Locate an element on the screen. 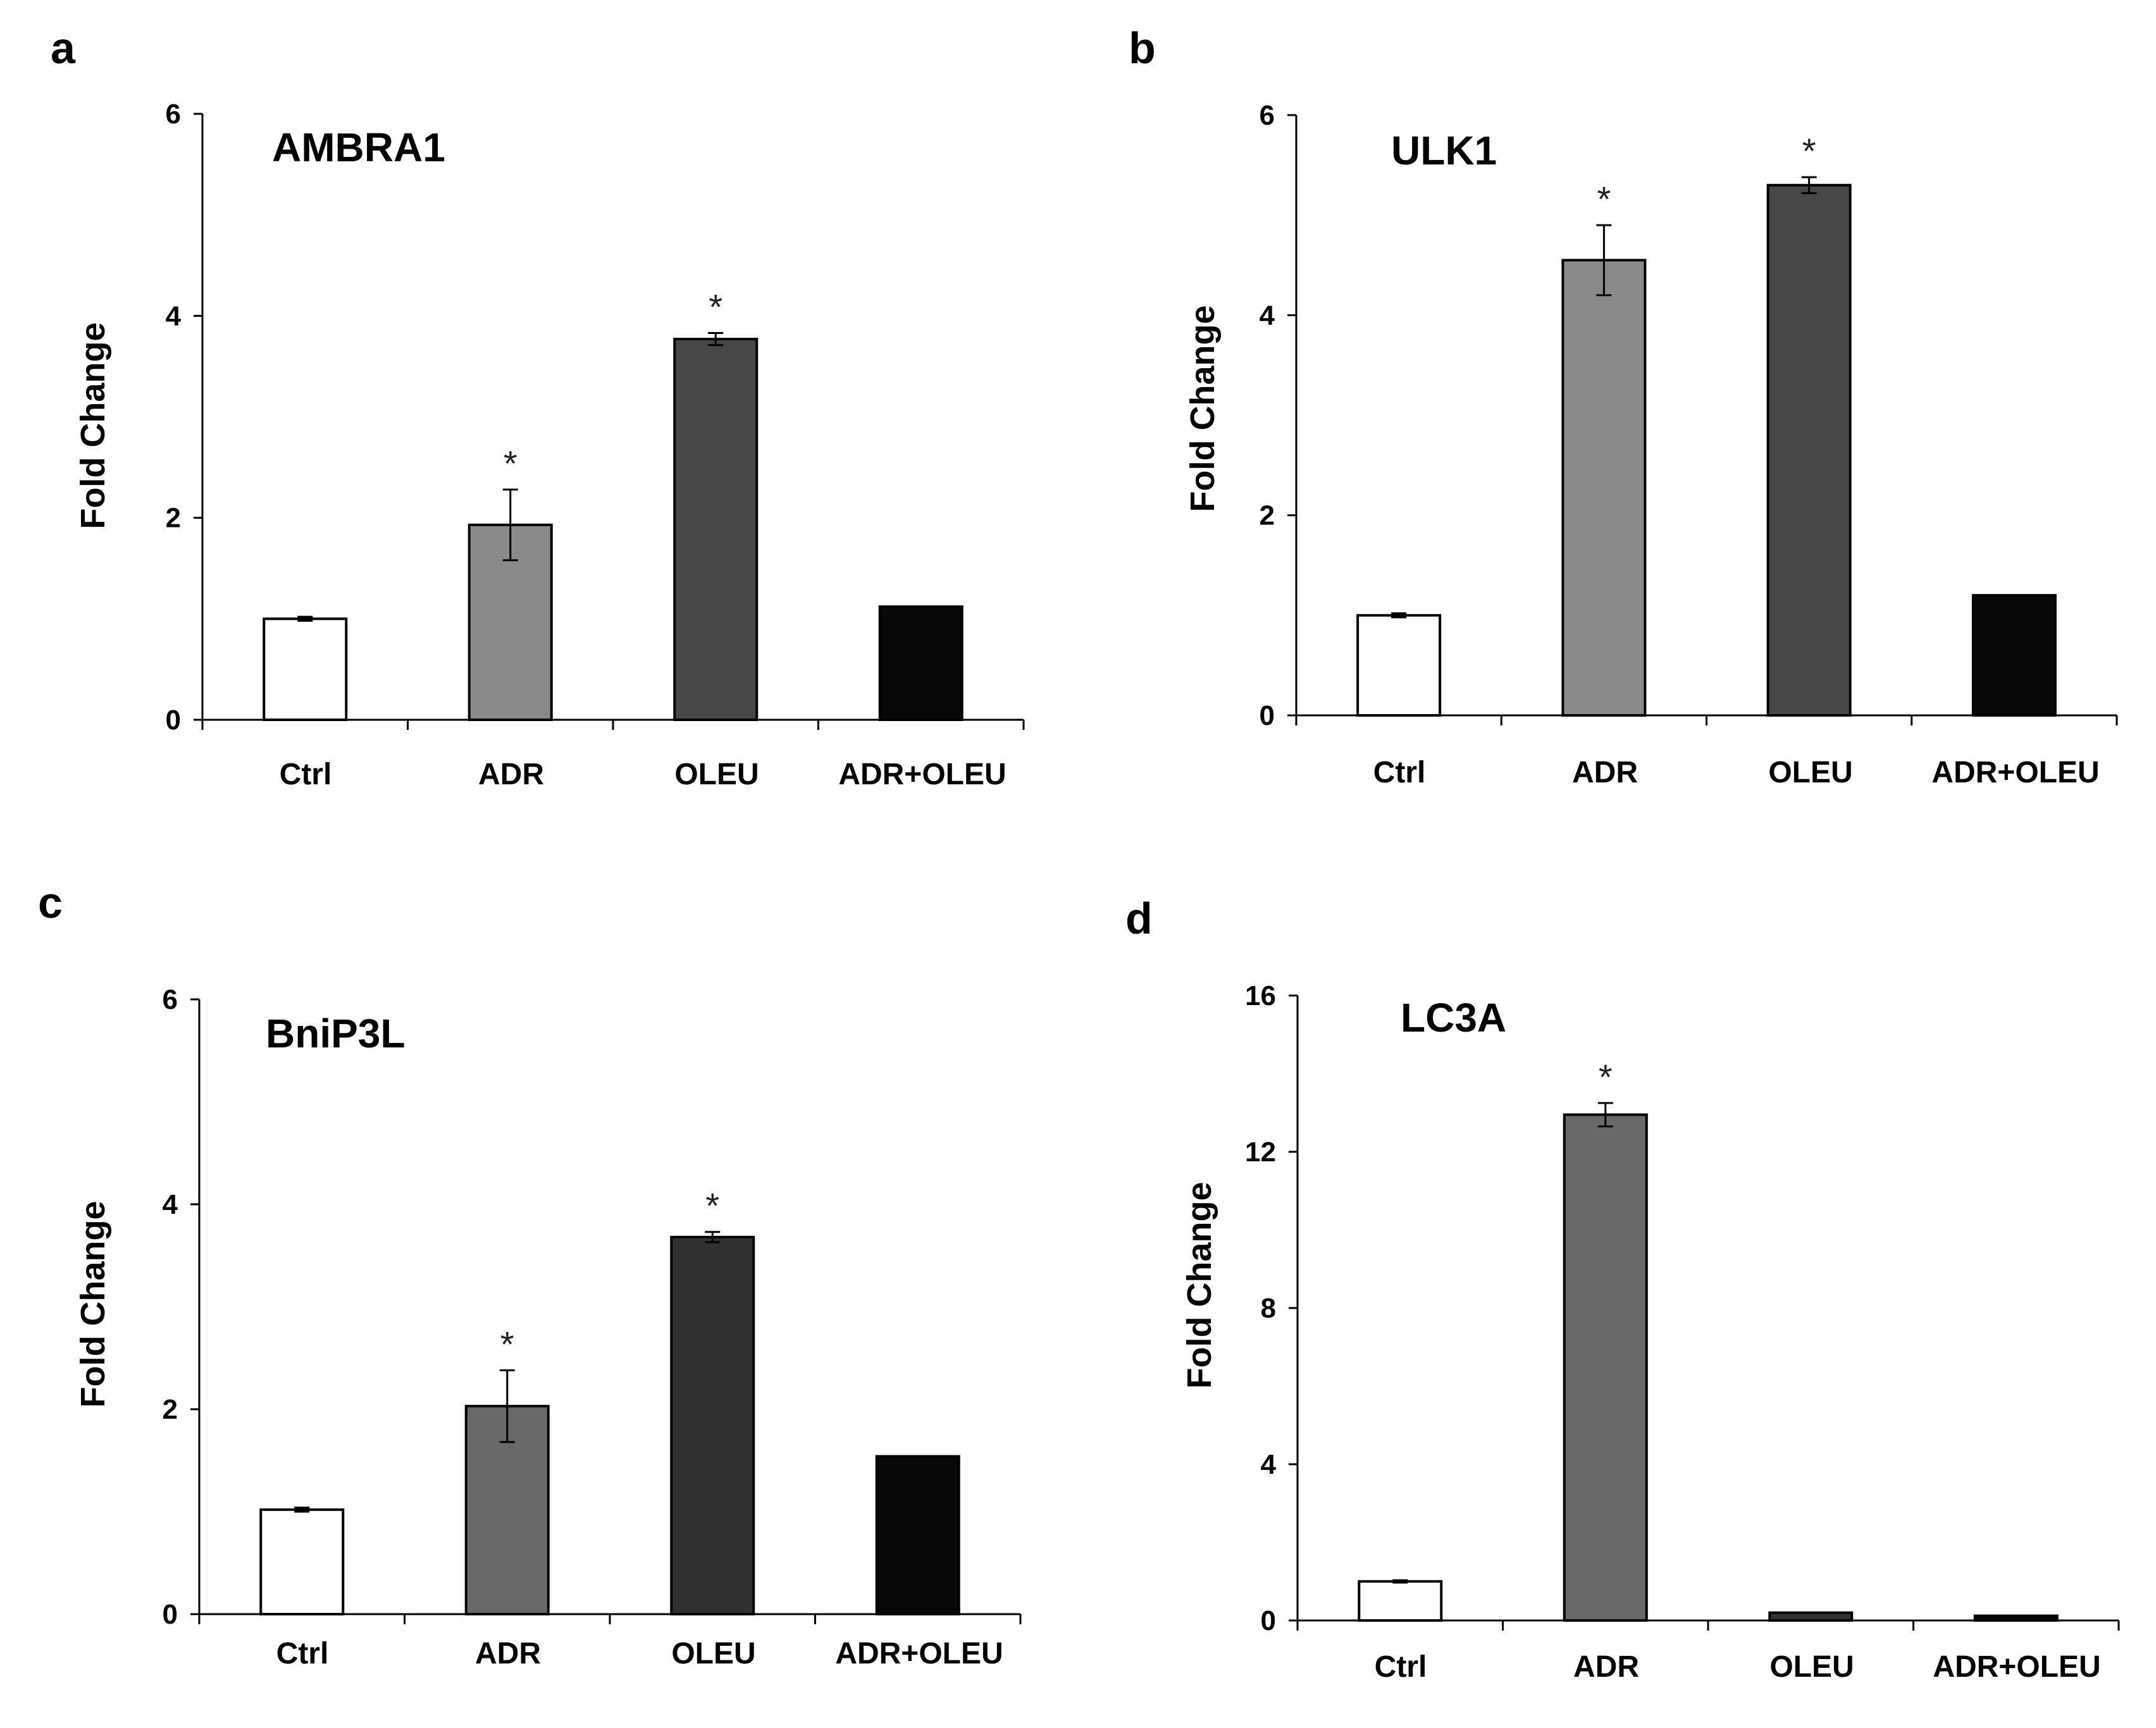 The width and height of the screenshot is (2156, 1728). y-tick-label: 16 is located at coordinates (1260, 995).